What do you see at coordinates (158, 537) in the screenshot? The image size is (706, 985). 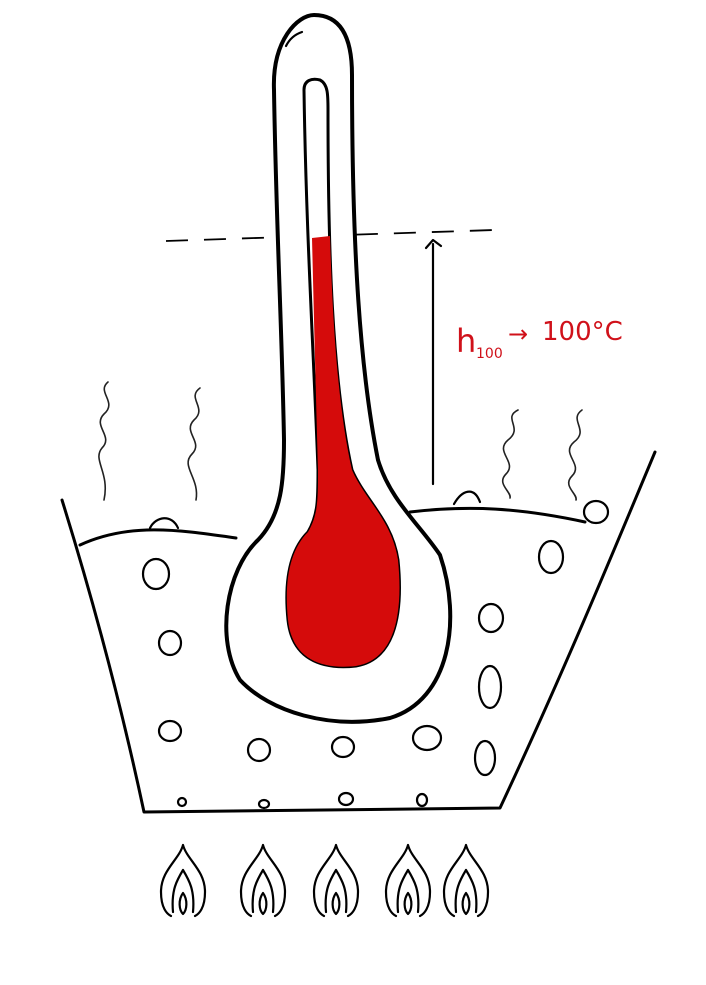 I see `water-surface-left` at bounding box center [158, 537].